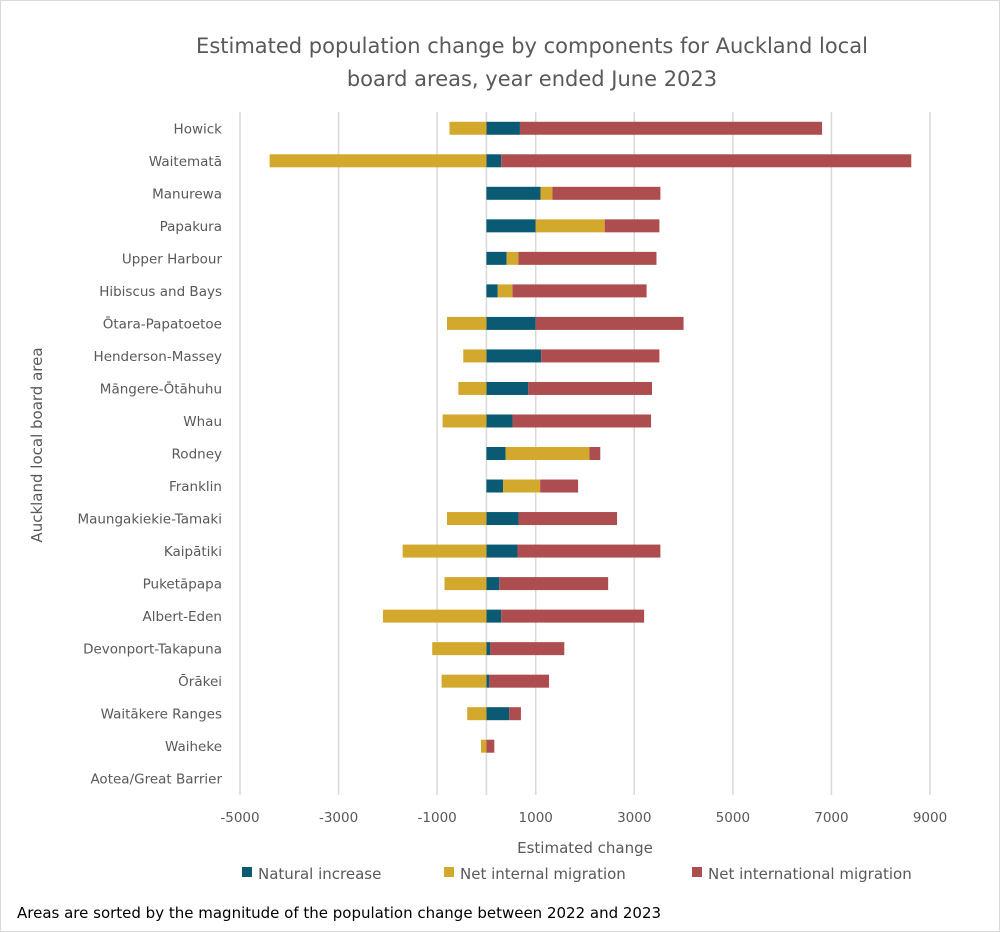 The height and width of the screenshot is (932, 1000). I want to click on x-axis-label: Estimated change, so click(585, 848).